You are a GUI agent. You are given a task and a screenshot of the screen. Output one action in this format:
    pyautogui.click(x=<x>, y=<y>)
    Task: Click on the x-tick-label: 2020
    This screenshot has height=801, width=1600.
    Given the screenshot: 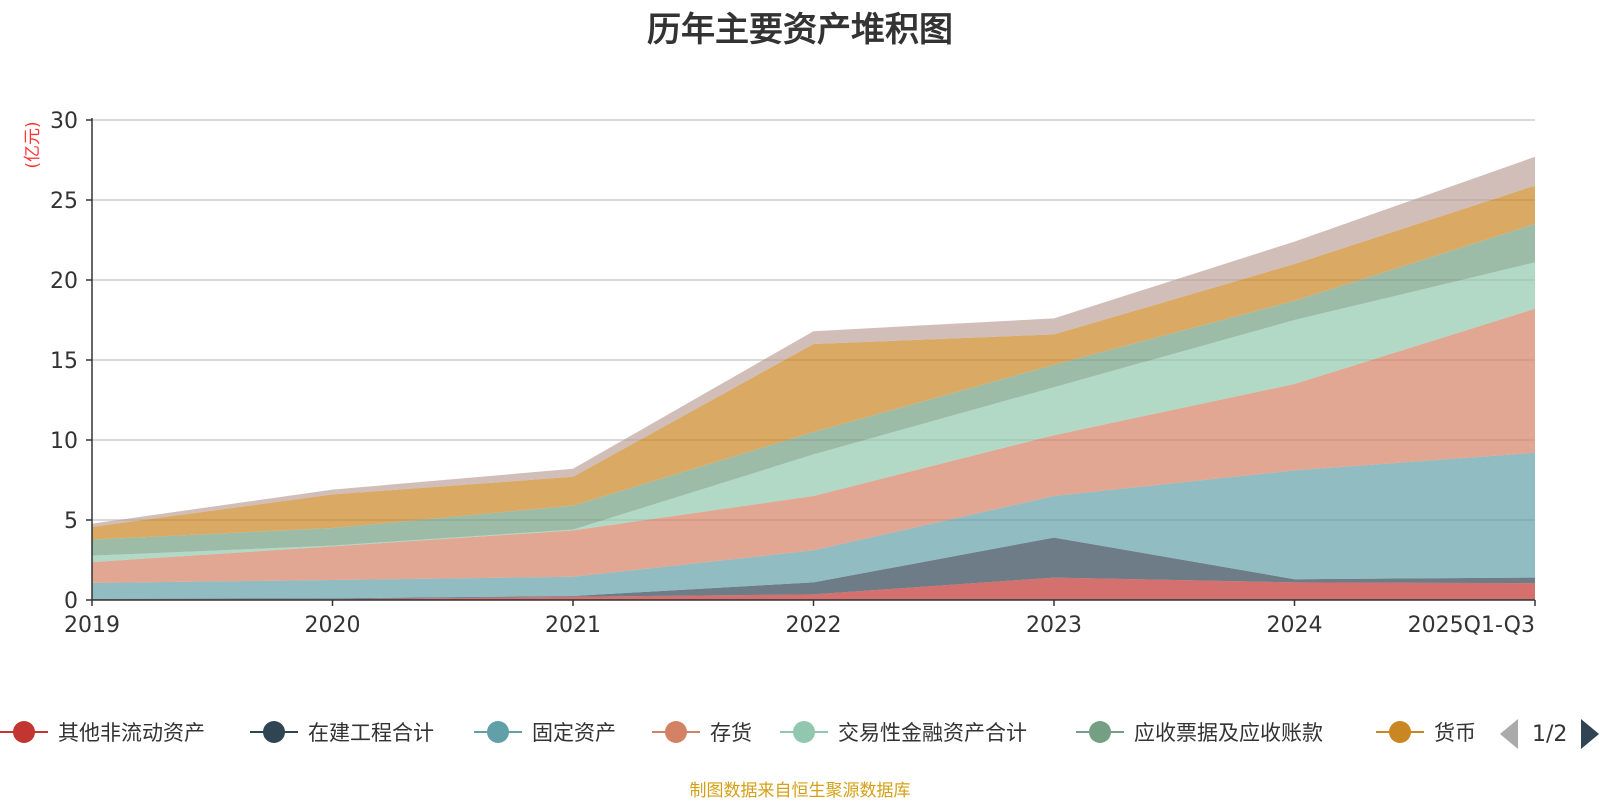 What is the action you would take?
    pyautogui.click(x=333, y=625)
    